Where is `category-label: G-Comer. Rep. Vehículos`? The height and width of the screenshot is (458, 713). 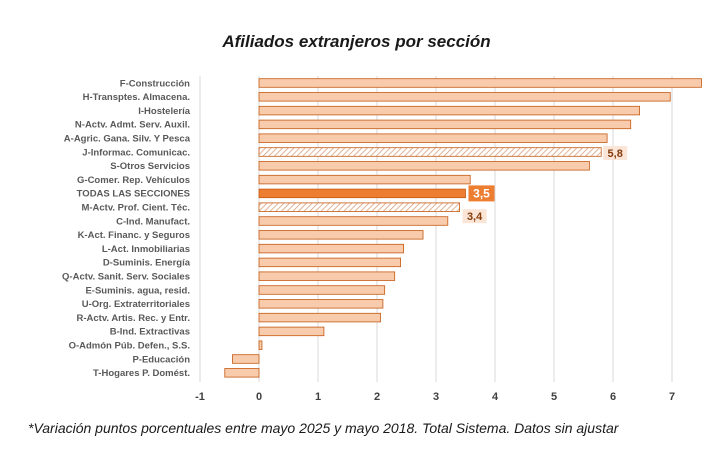
category-label: G-Comer. Rep. Vehículos is located at coordinates (133, 180).